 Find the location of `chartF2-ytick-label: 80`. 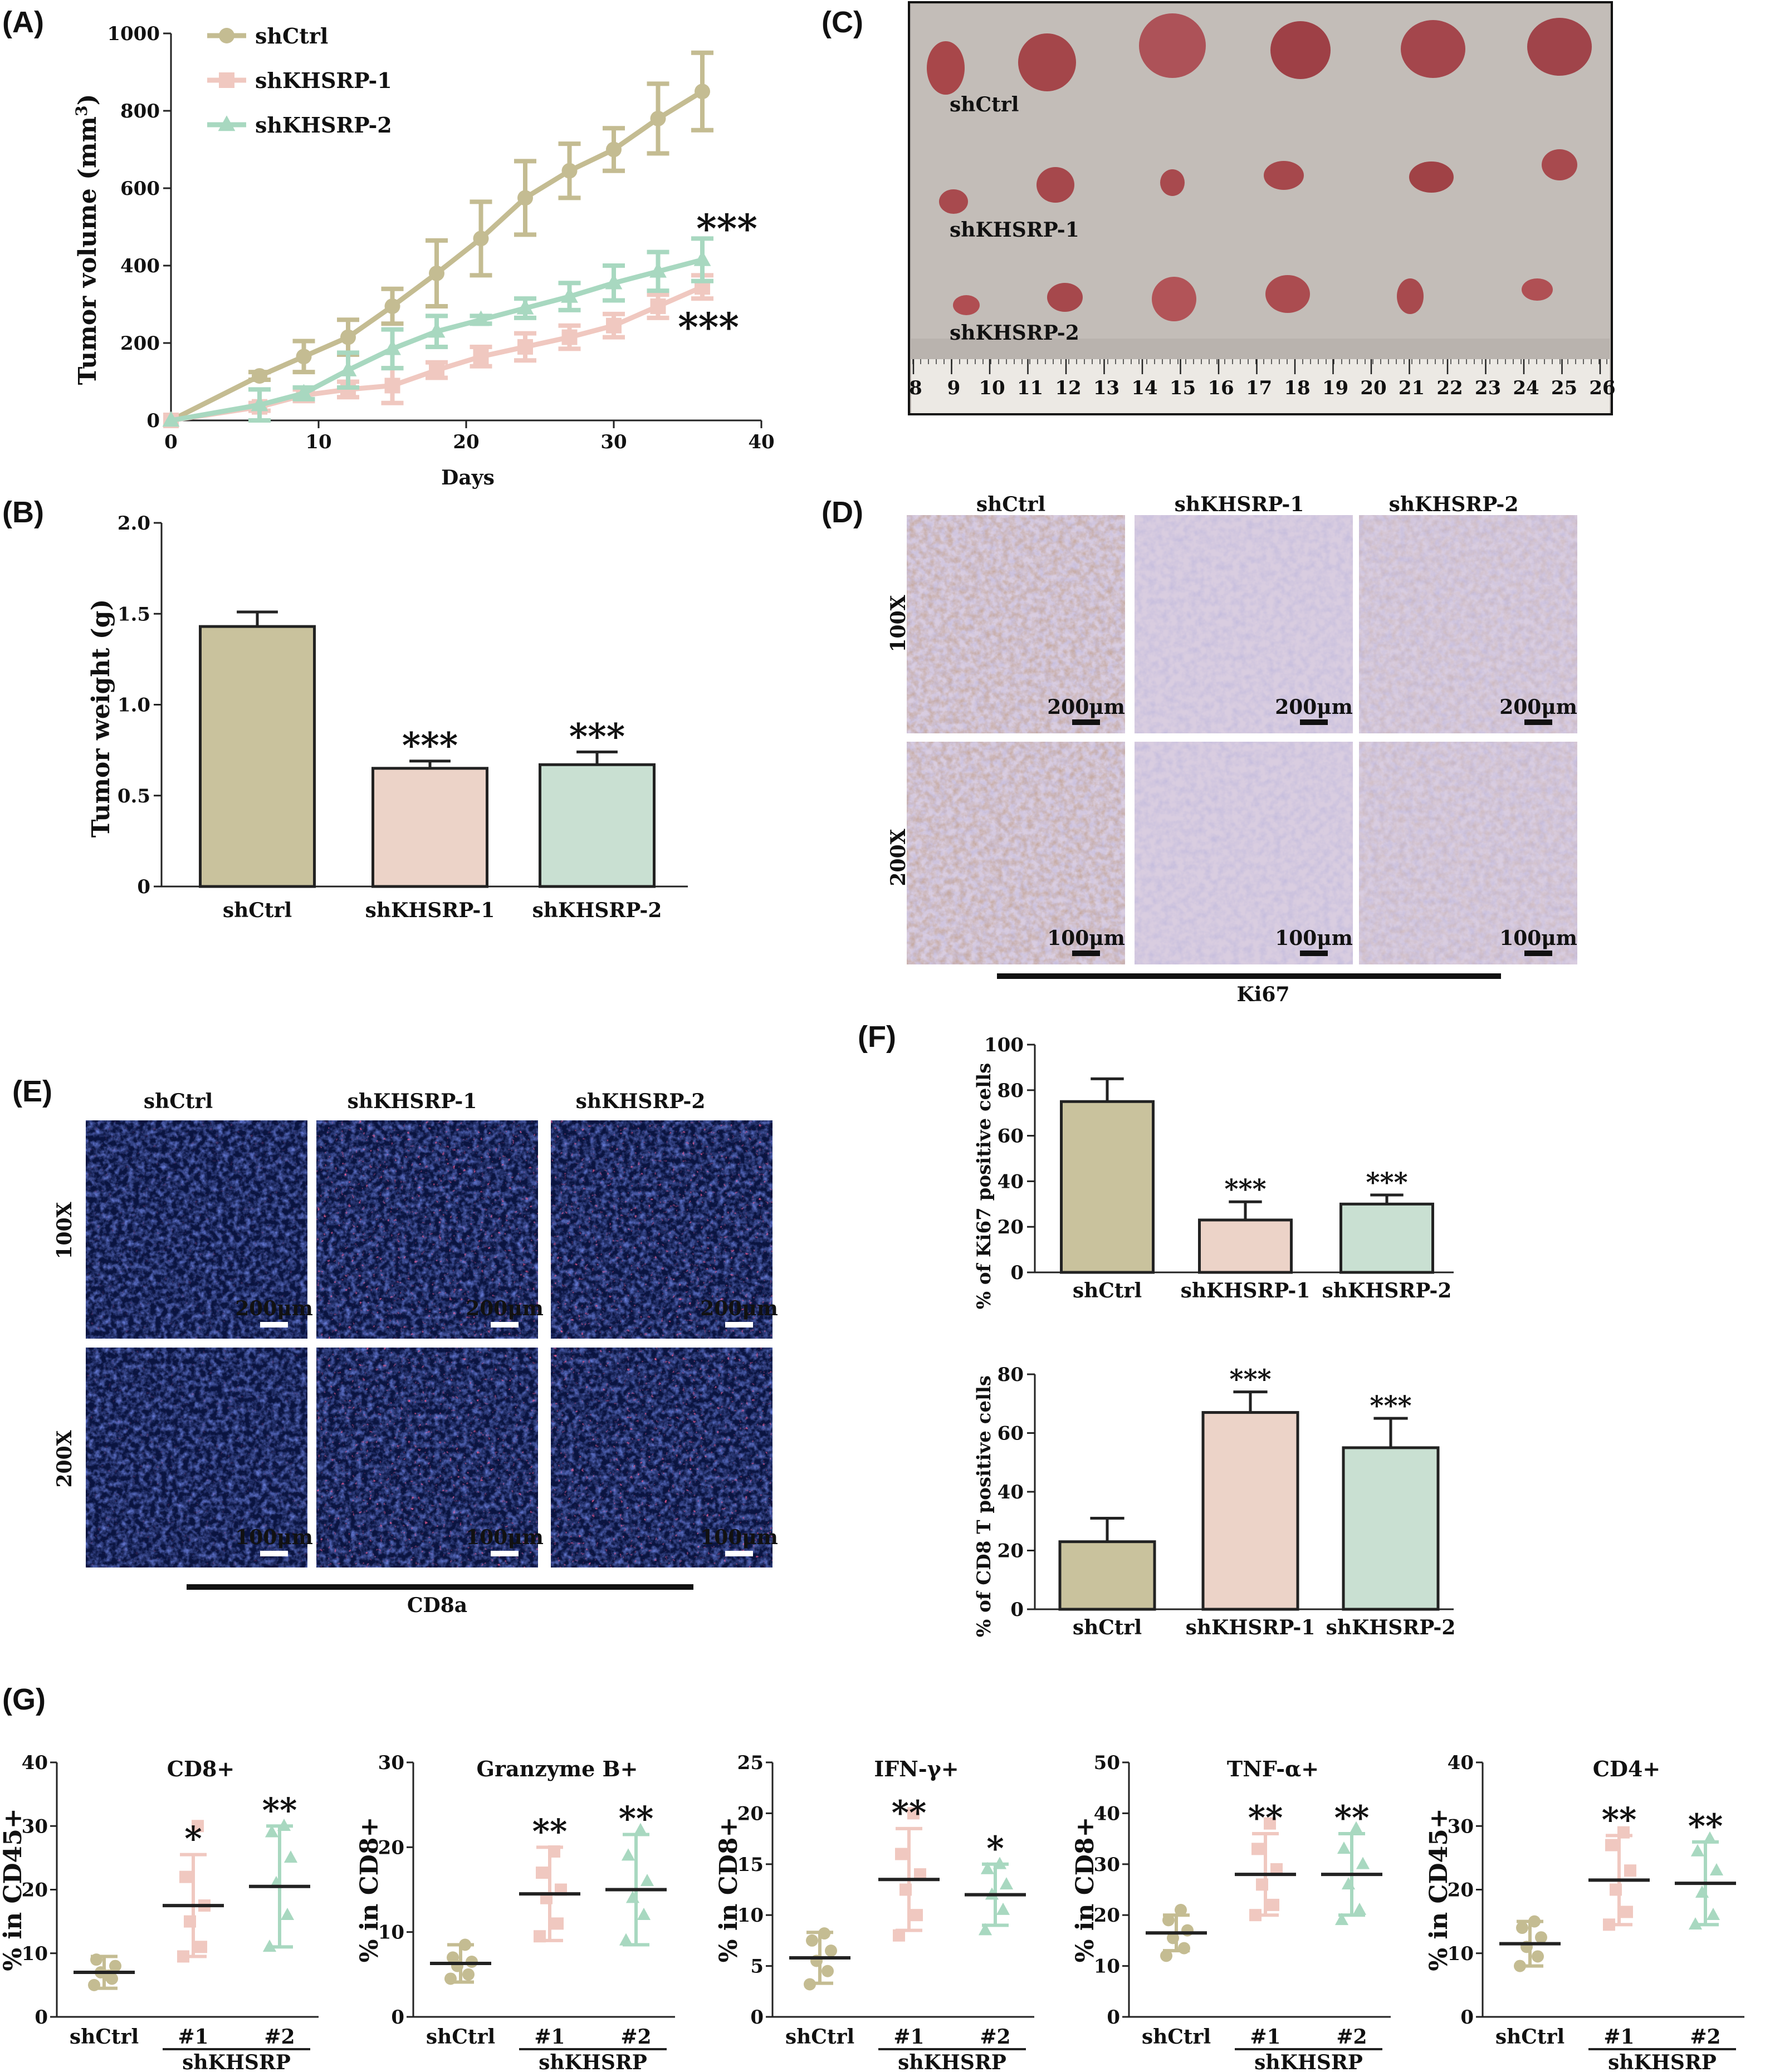

chartF2-ytick-label: 80 is located at coordinates (1011, 1375).